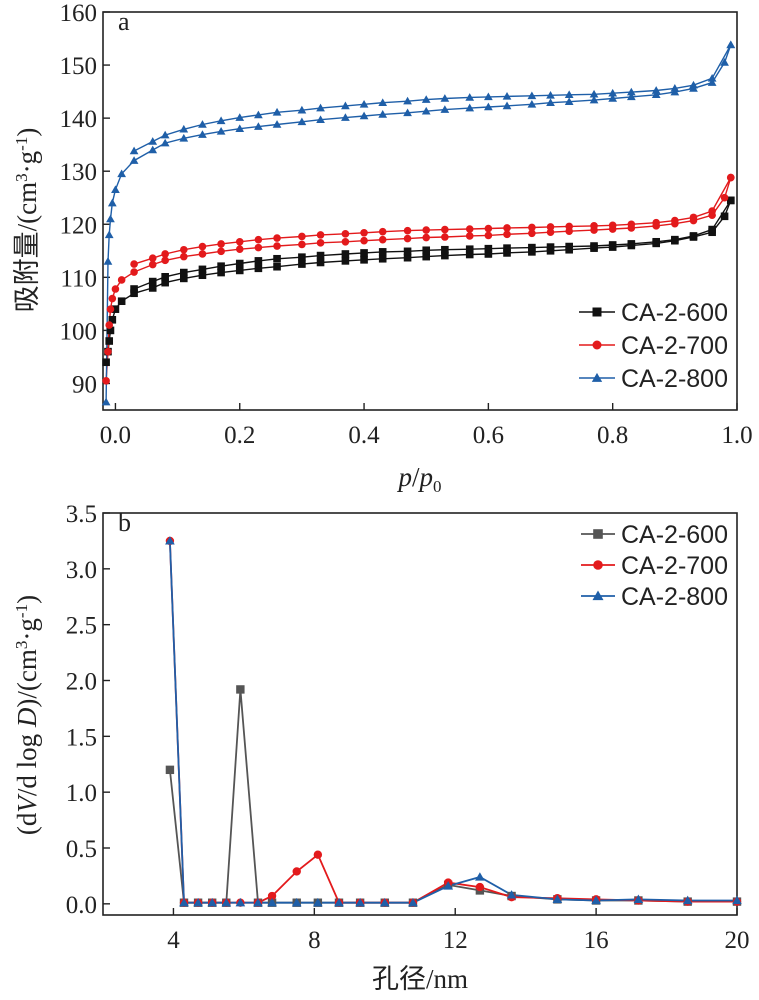  Describe the element at coordinates (81, 737) in the screenshot. I see `y-tick-label: 1.5` at that location.